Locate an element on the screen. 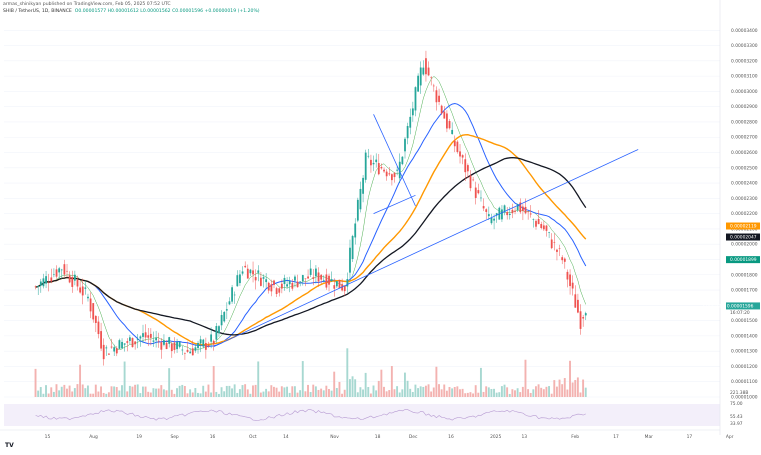 The width and height of the screenshot is (761, 455). volume-bars is located at coordinates (310, 372).